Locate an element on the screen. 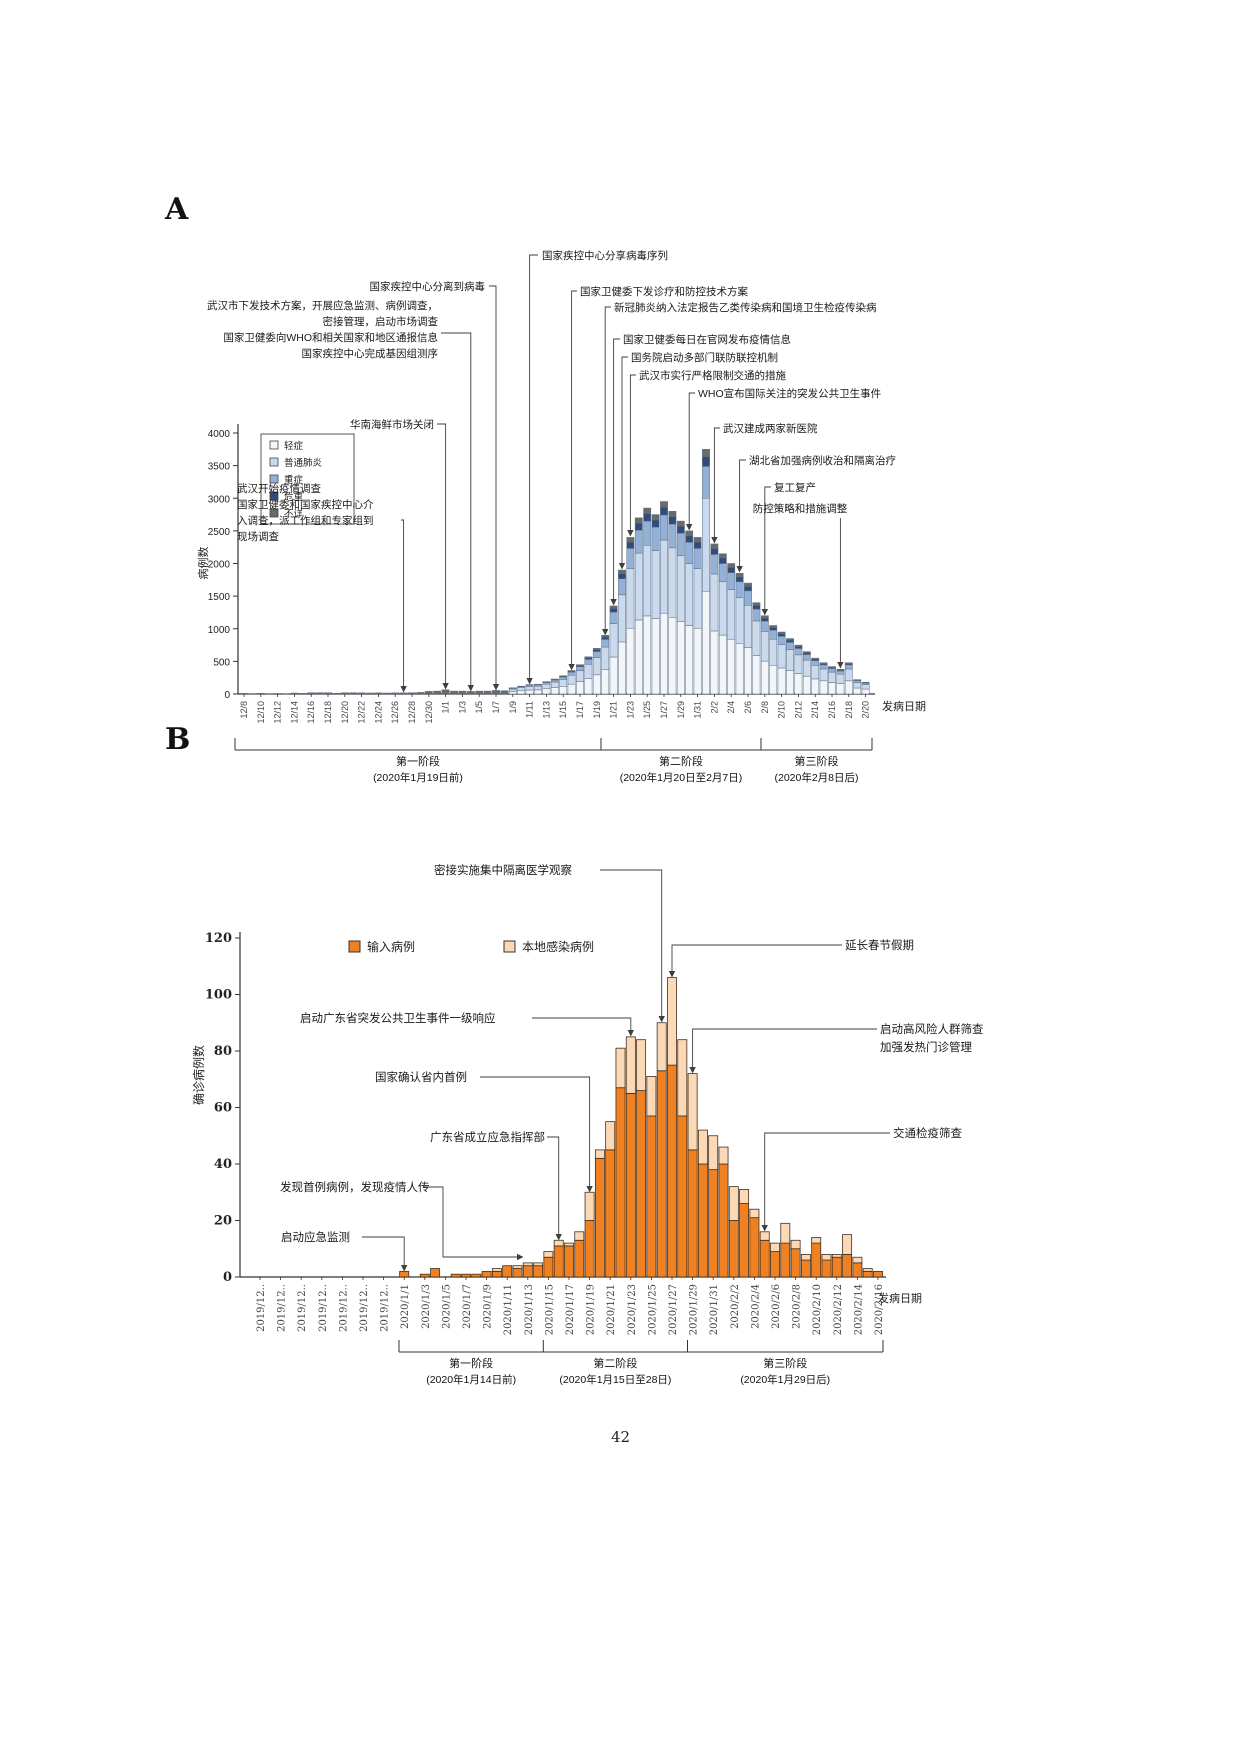 This screenshot has width=1241, height=1754. phase-label: 第二阶段 is located at coordinates (681, 761).